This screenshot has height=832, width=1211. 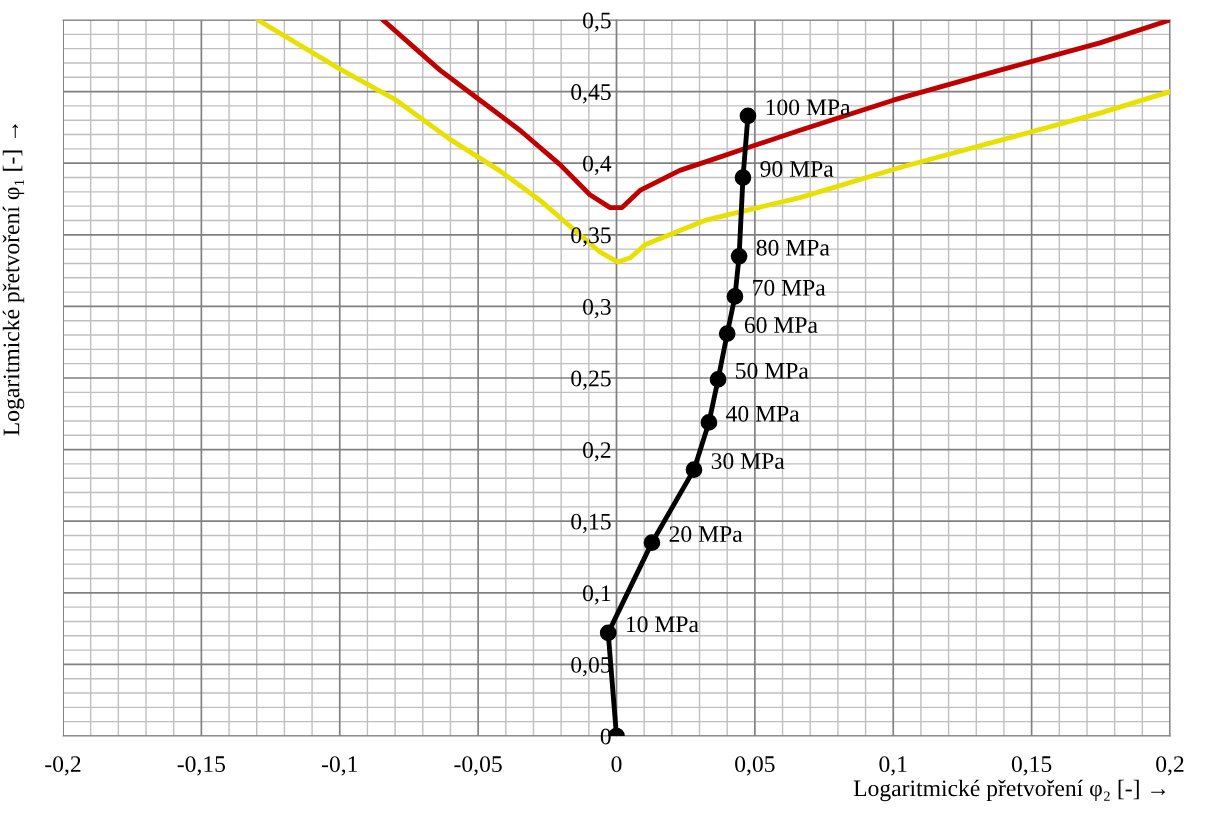 What do you see at coordinates (763, 413) in the screenshot?
I see `annotation: 40 MPa` at bounding box center [763, 413].